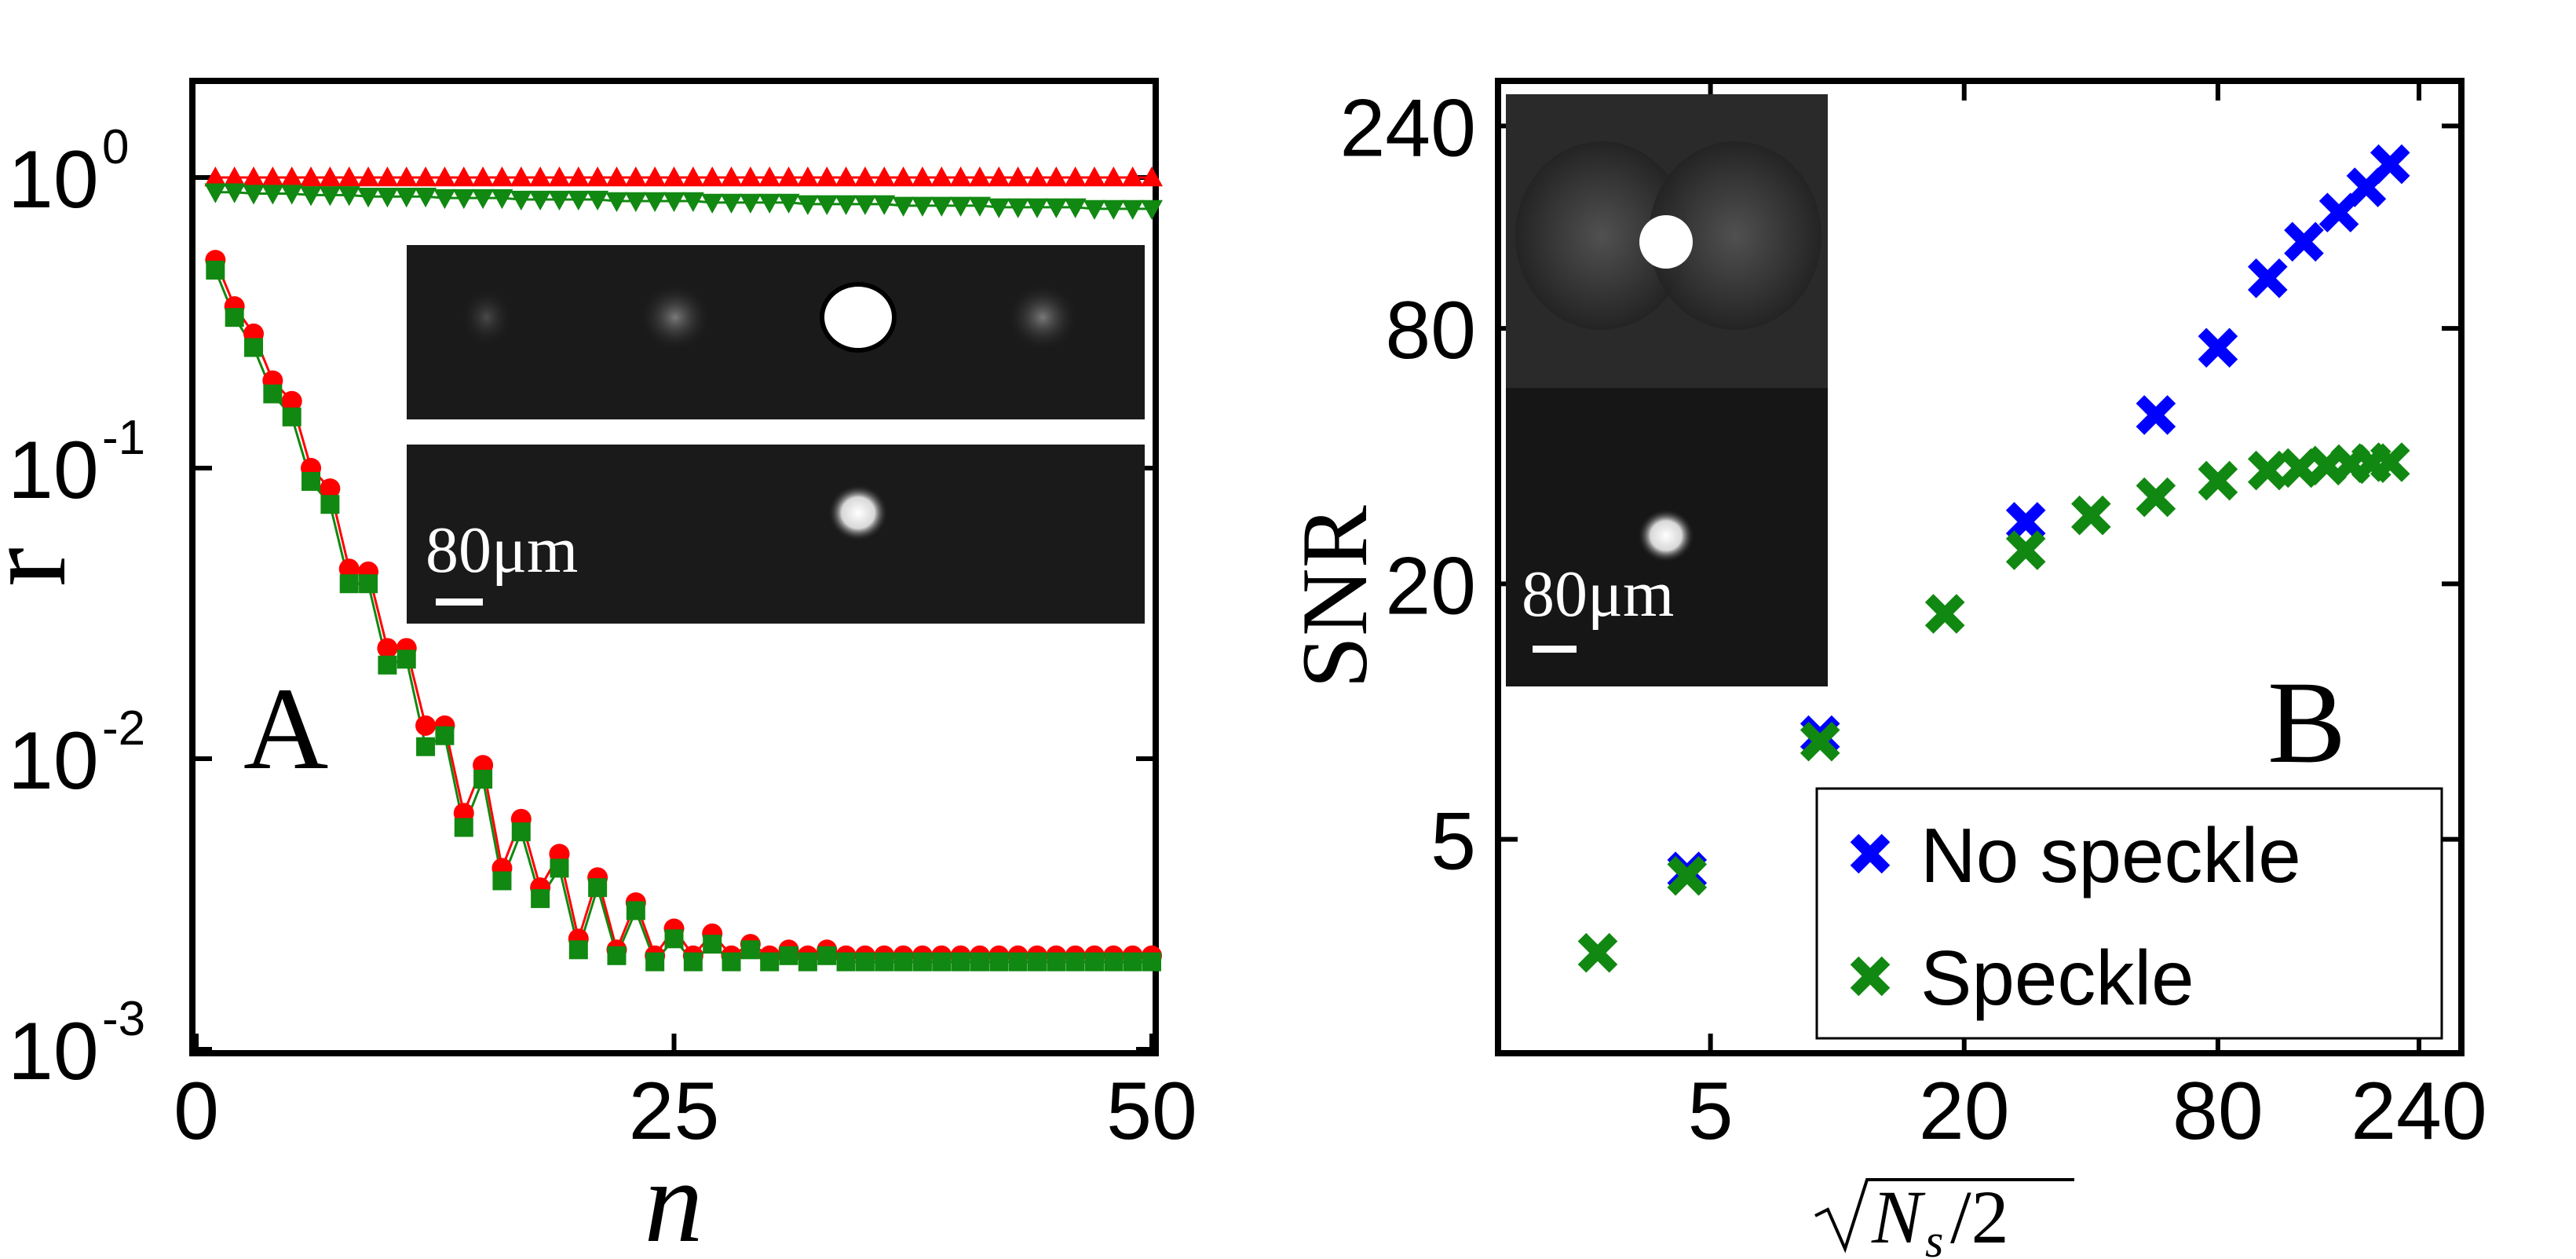 The image size is (2576, 1259). Describe the element at coordinates (124, 438) in the screenshot. I see `y-tick-exponent: -1` at that location.